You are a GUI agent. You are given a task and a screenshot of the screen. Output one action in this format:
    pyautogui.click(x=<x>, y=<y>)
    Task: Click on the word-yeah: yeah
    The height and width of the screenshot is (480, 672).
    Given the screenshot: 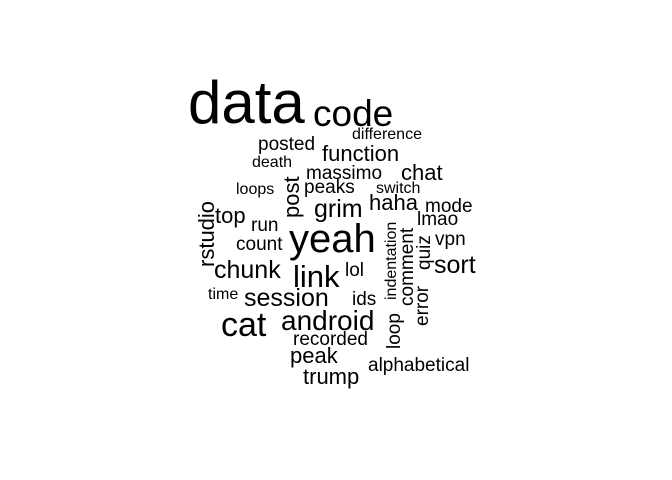 What is the action you would take?
    pyautogui.click(x=332, y=239)
    